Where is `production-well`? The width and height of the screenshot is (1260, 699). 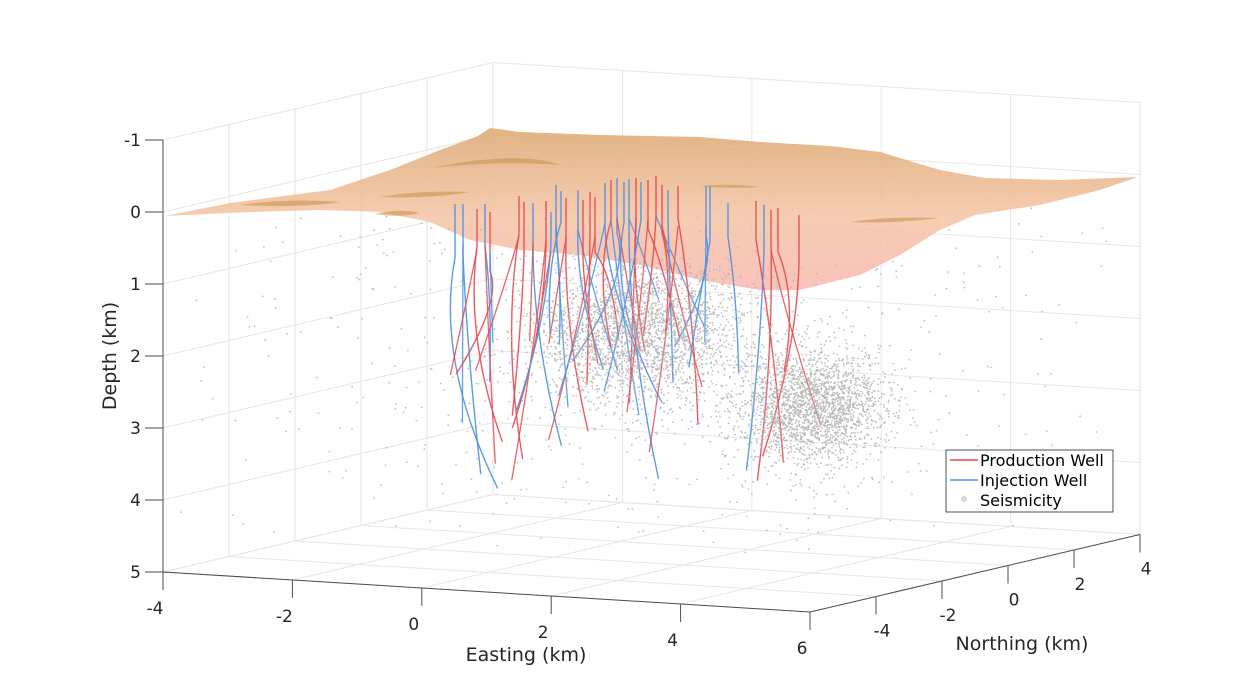
production-well is located at coordinates (665, 260).